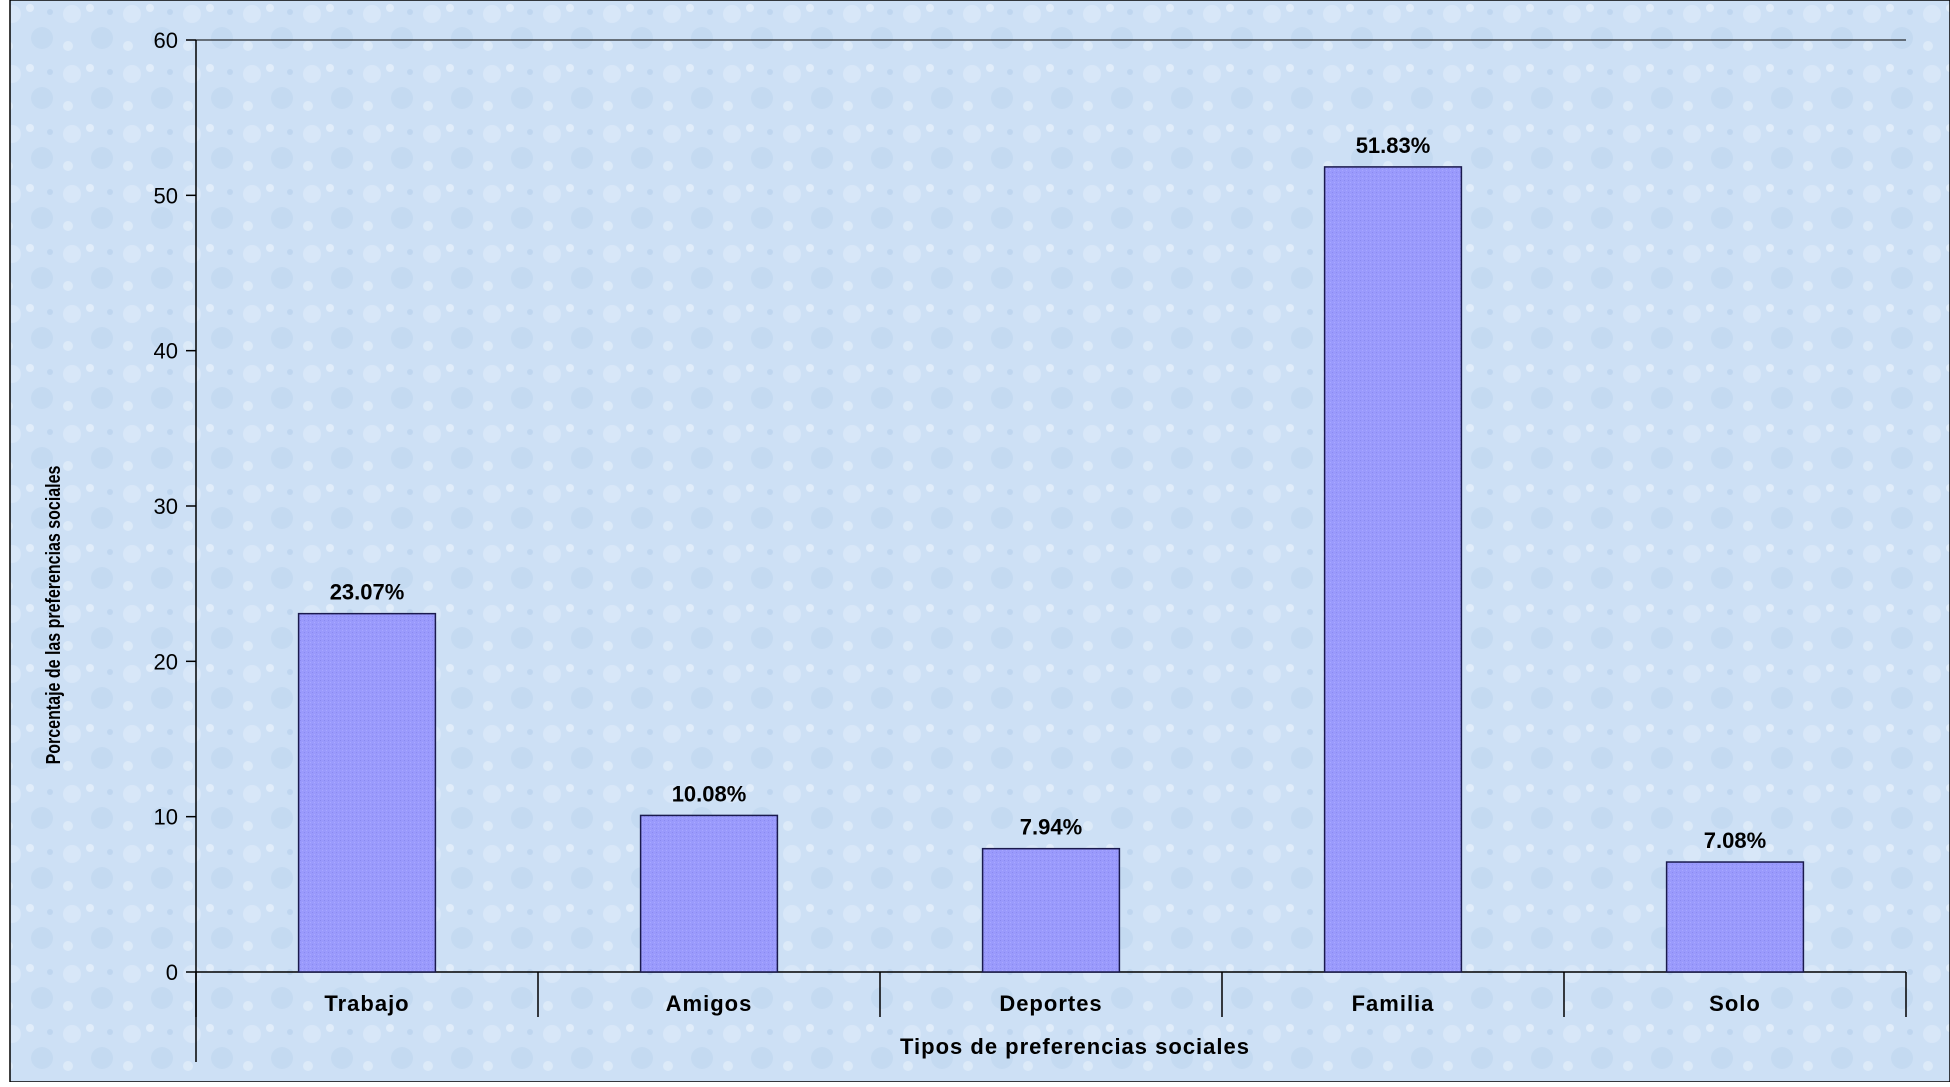 This screenshot has height=1087, width=1950. I want to click on x-tick-label-familia: Familia, so click(1393, 1003).